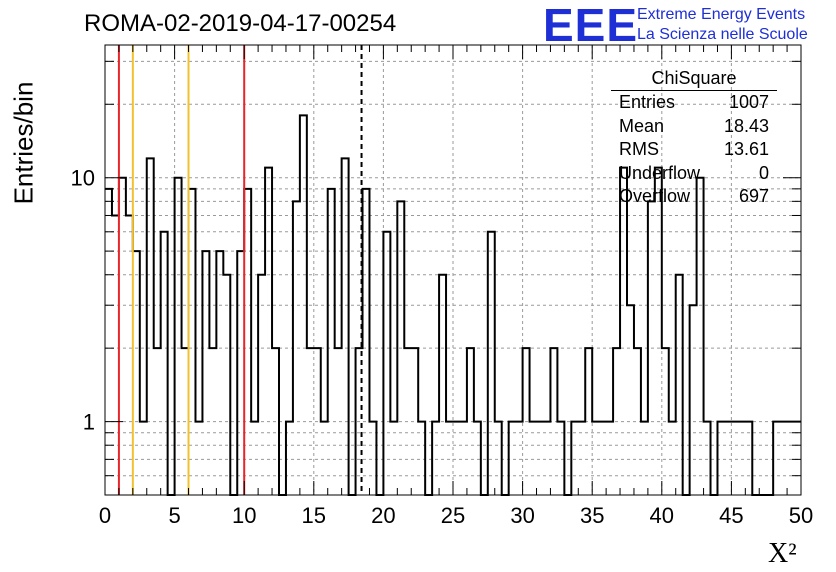 This screenshot has height=572, width=836. I want to click on stats-value: 697, so click(753, 196).